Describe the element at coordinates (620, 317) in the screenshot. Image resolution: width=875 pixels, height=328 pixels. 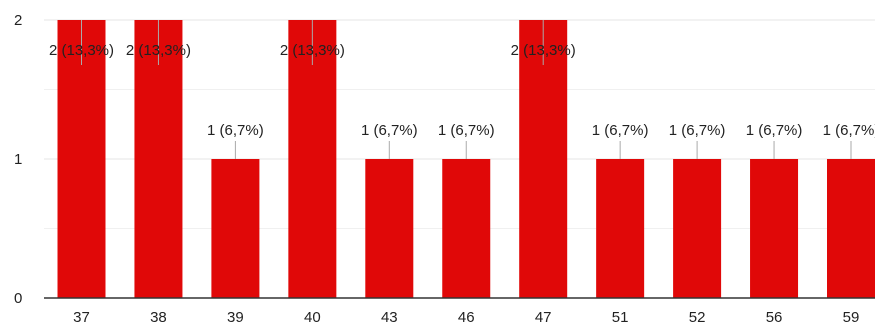
I see `x-tick-label: 51` at that location.